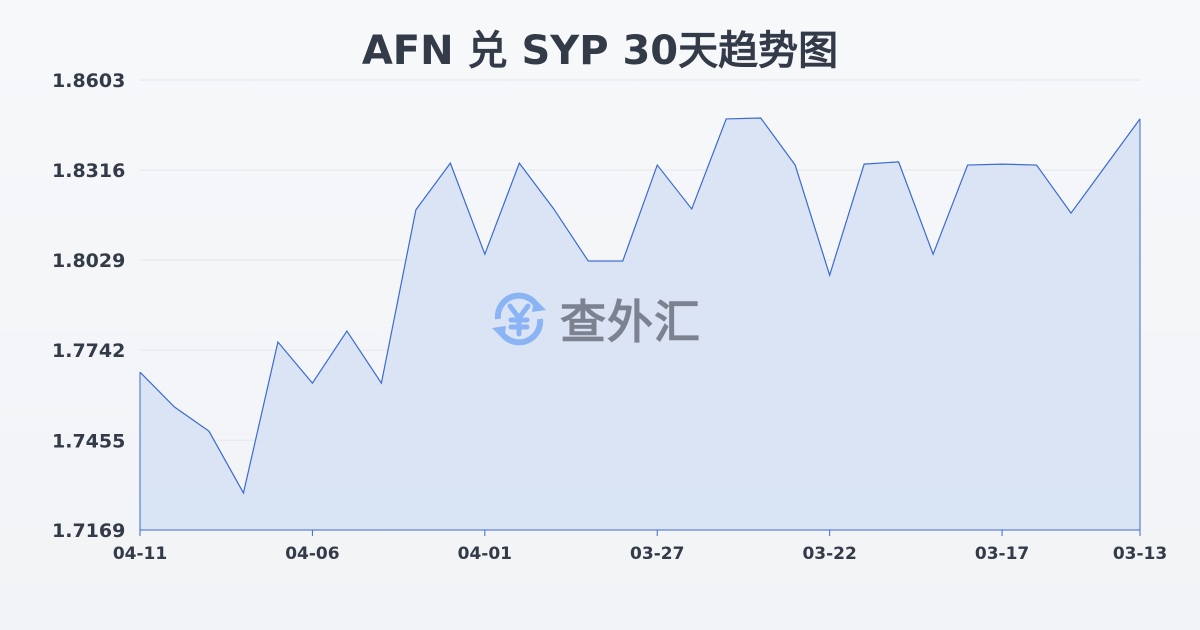  What do you see at coordinates (1002, 554) in the screenshot?
I see `x-tick-label: 03-17` at bounding box center [1002, 554].